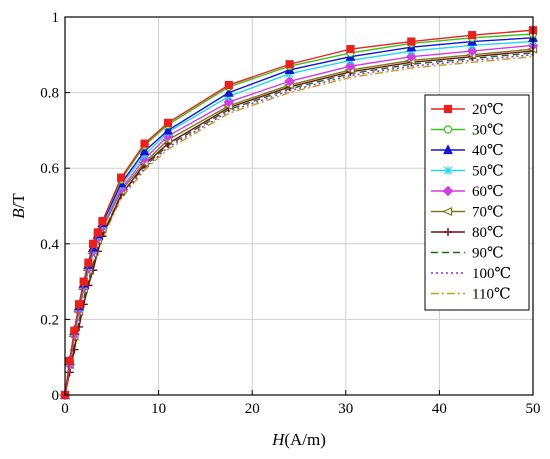 This screenshot has height=459, width=550. What do you see at coordinates (278, 439) in the screenshot?
I see `x-axis-variable: H` at bounding box center [278, 439].